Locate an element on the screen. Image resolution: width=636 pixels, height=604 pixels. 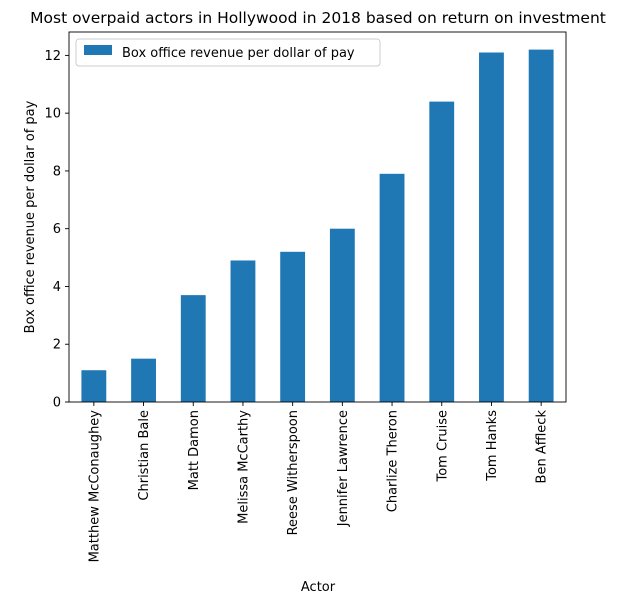
bar-reese-witherspoon is located at coordinates (293, 326).